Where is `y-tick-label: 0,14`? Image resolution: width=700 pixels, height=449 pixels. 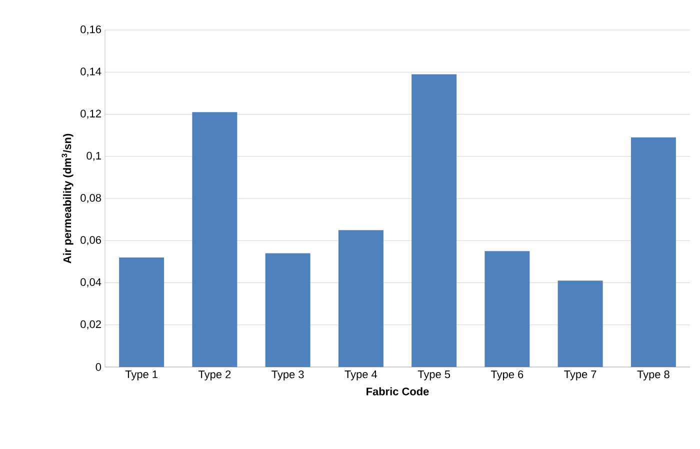
y-tick-label: 0,14 is located at coordinates (91, 72).